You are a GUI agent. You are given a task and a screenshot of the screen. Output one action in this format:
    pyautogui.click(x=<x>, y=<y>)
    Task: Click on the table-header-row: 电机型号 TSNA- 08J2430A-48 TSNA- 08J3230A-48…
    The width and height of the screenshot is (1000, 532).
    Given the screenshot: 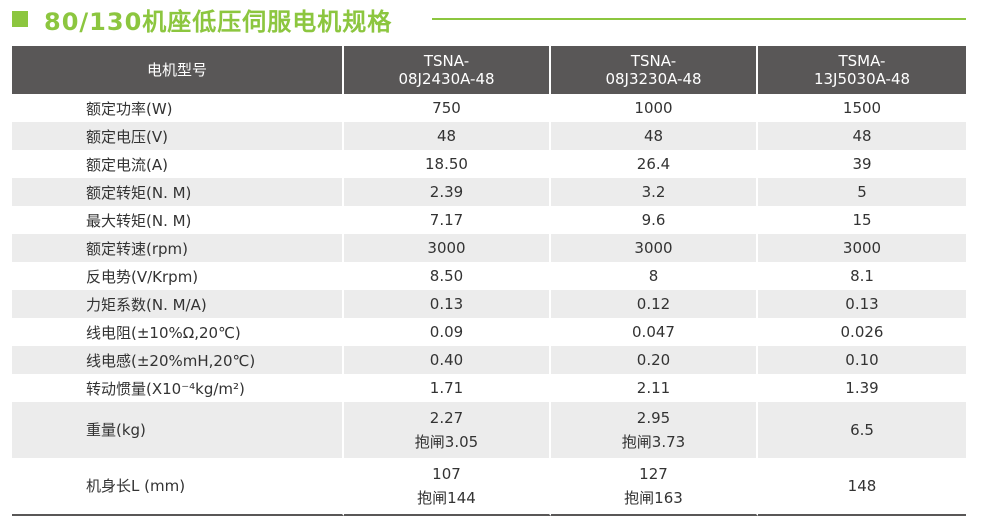 What is the action you would take?
    pyautogui.click(x=489, y=70)
    